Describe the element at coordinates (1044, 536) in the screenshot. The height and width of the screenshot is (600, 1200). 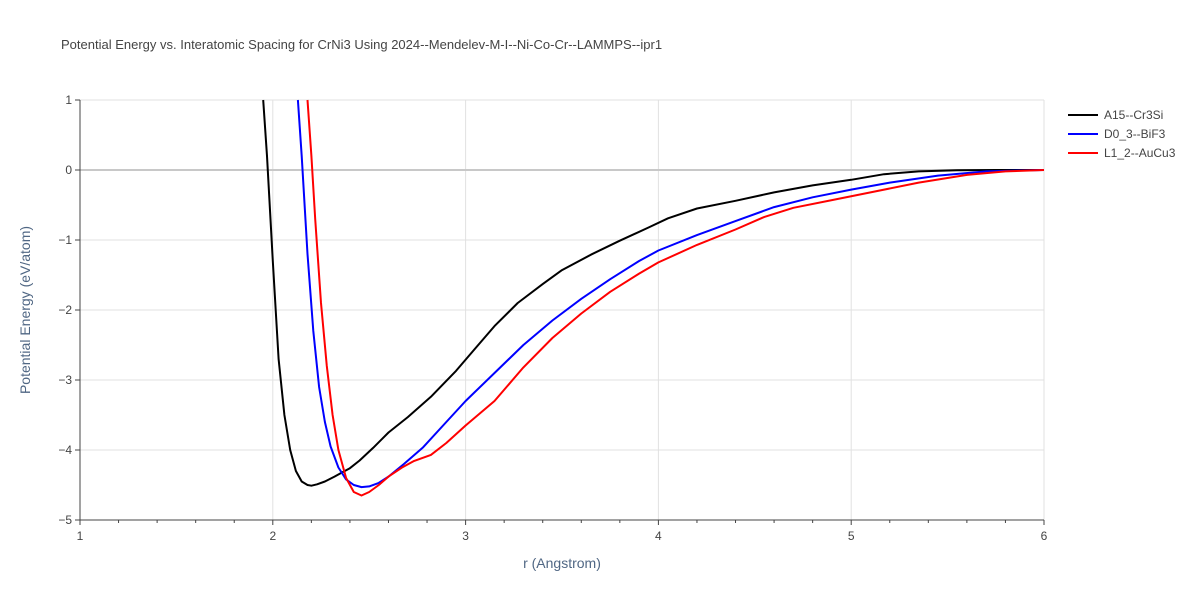
I see `x-tick-label: 6` at that location.